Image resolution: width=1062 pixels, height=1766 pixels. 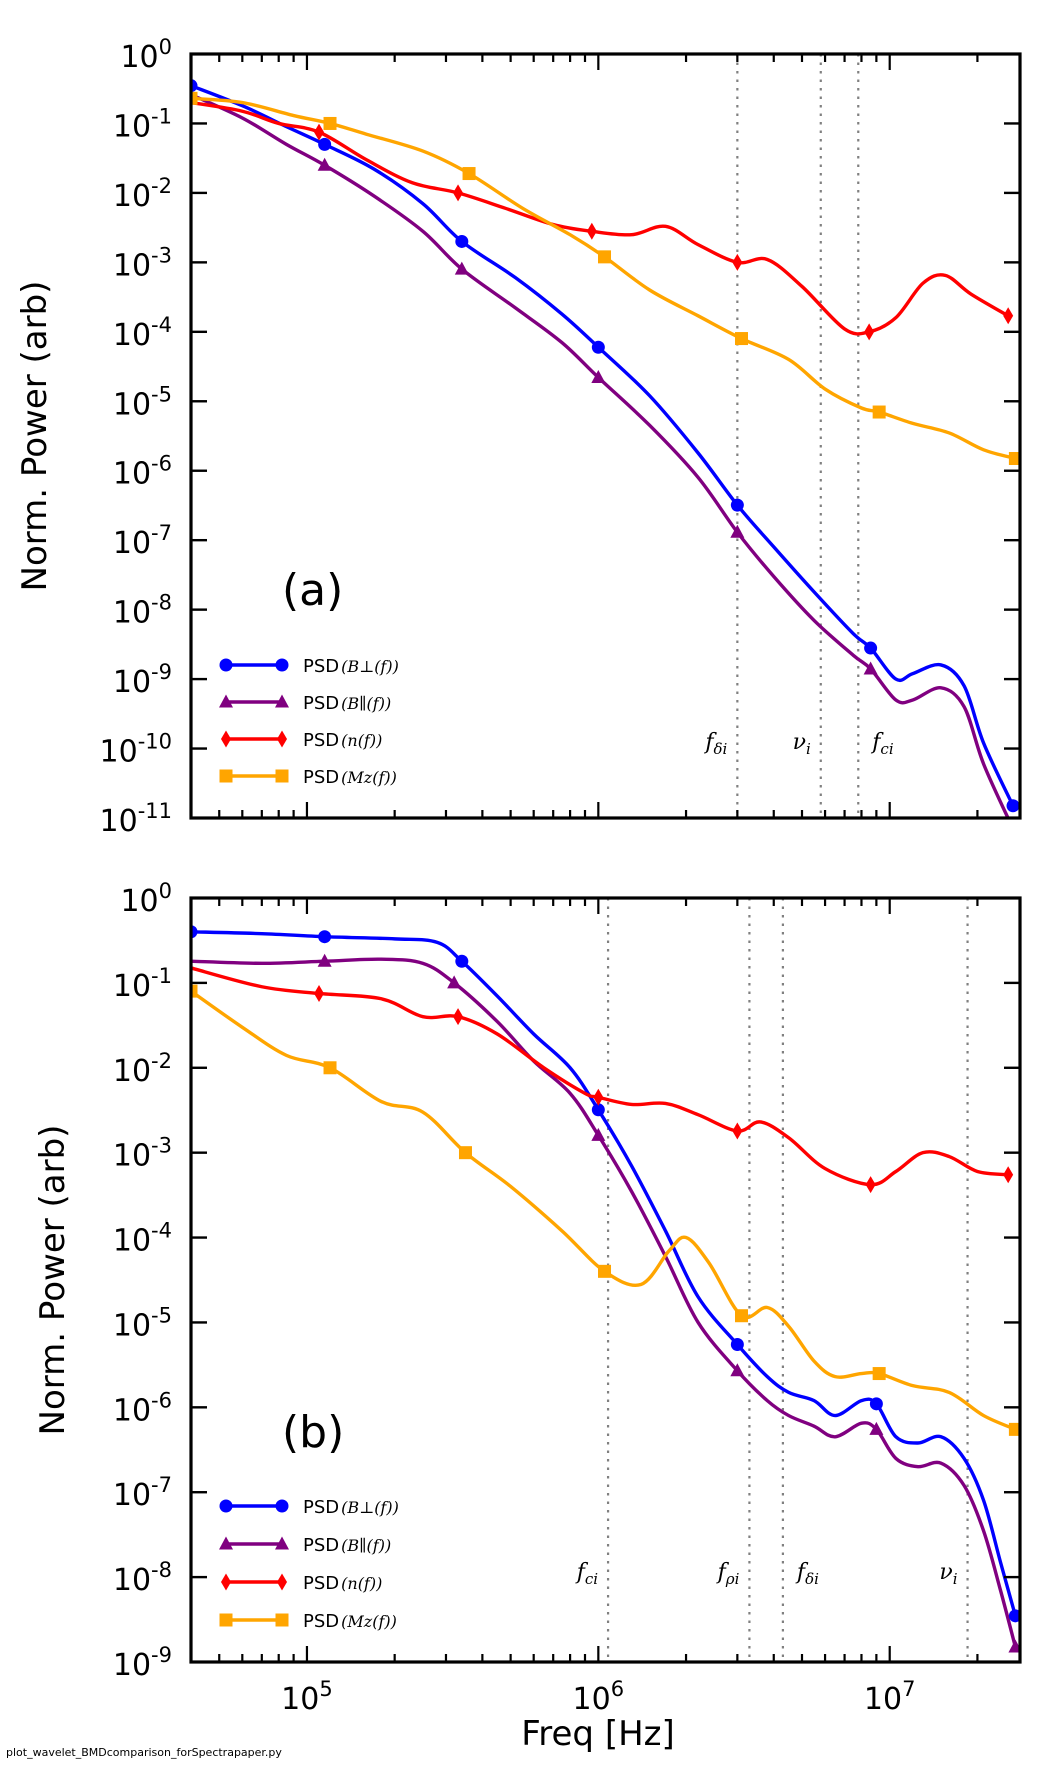 What do you see at coordinates (282, 739) in the screenshot?
I see `legend-marker-end-n` at bounding box center [282, 739].